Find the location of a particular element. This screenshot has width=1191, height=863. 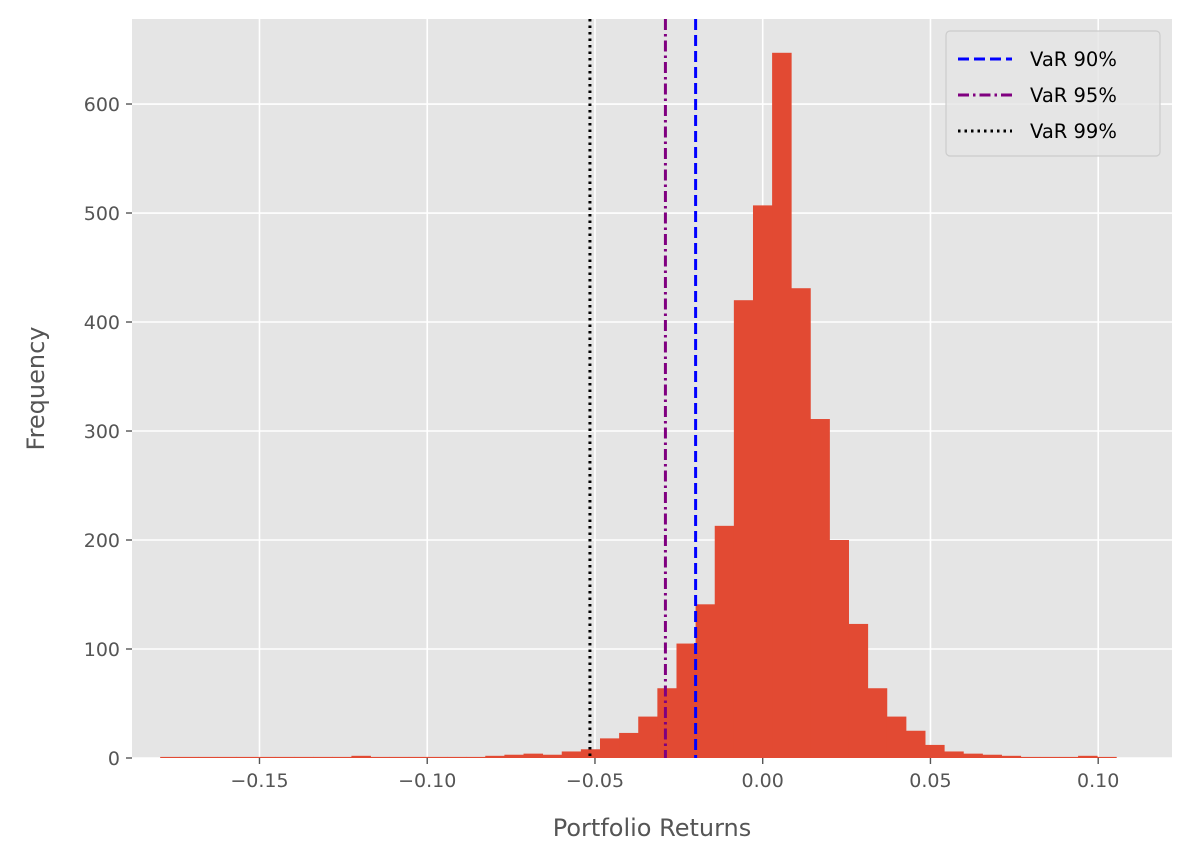

y-tick-label: 600 is located at coordinates (102, 105).